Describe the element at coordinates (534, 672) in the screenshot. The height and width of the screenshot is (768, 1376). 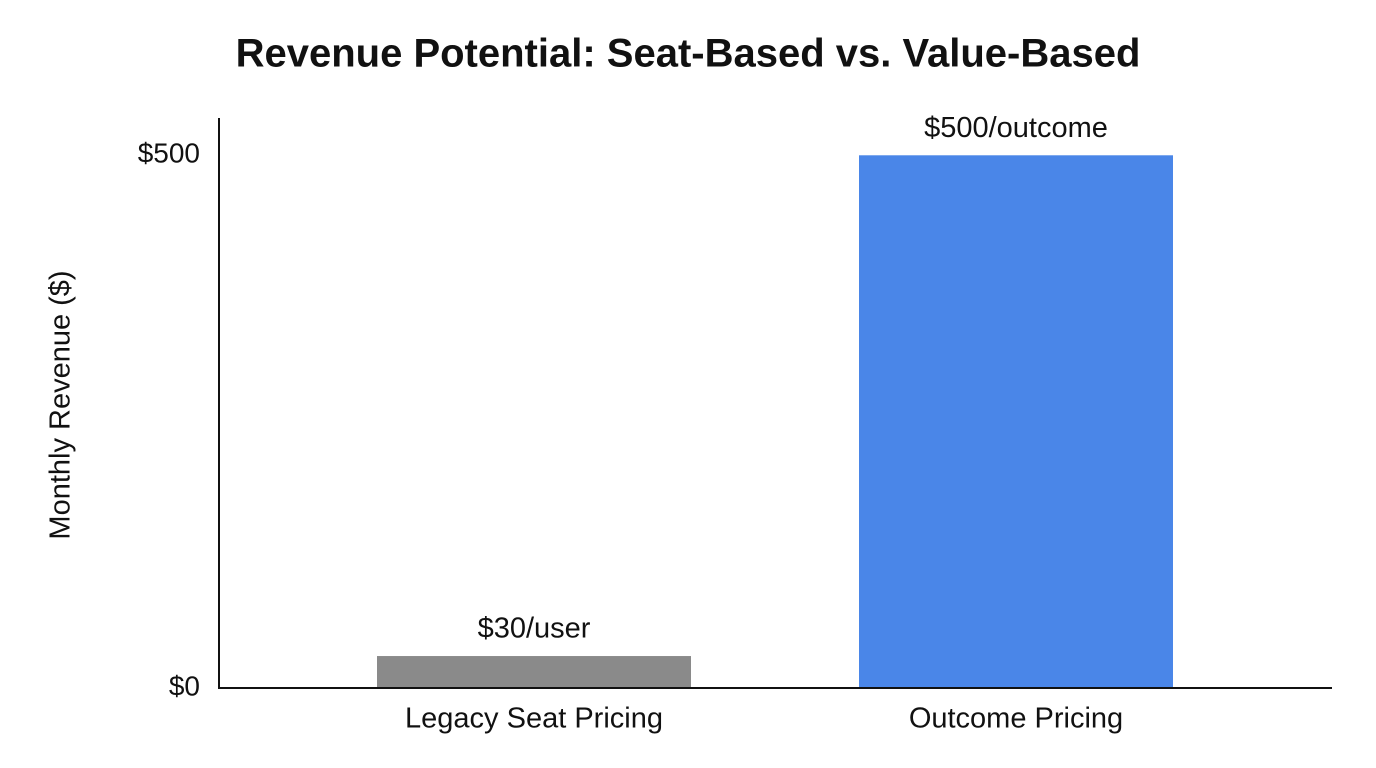
I see `bar` at that location.